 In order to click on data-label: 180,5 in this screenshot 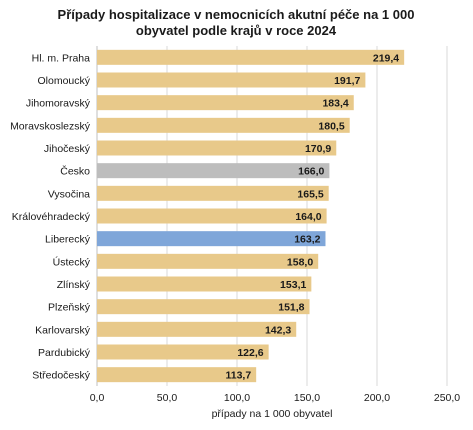, I will do `click(331, 126)`.